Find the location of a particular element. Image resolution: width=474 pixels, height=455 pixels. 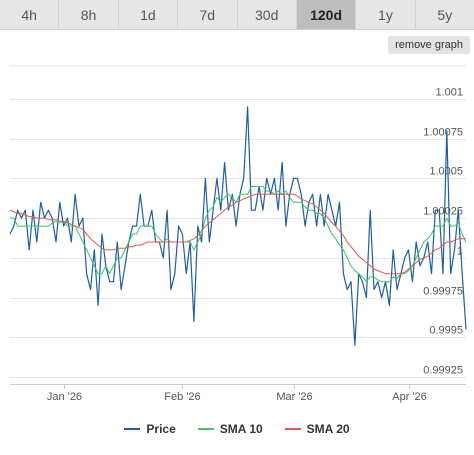

tab-4h: 4h is located at coordinates (30, 14).